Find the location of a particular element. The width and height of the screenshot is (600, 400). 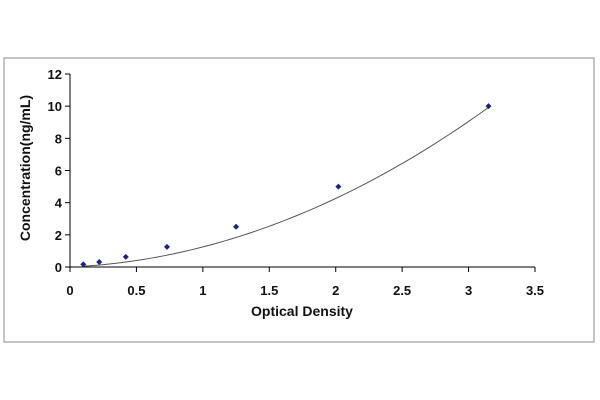

x-tick-label: 0.5 is located at coordinates (136, 290).